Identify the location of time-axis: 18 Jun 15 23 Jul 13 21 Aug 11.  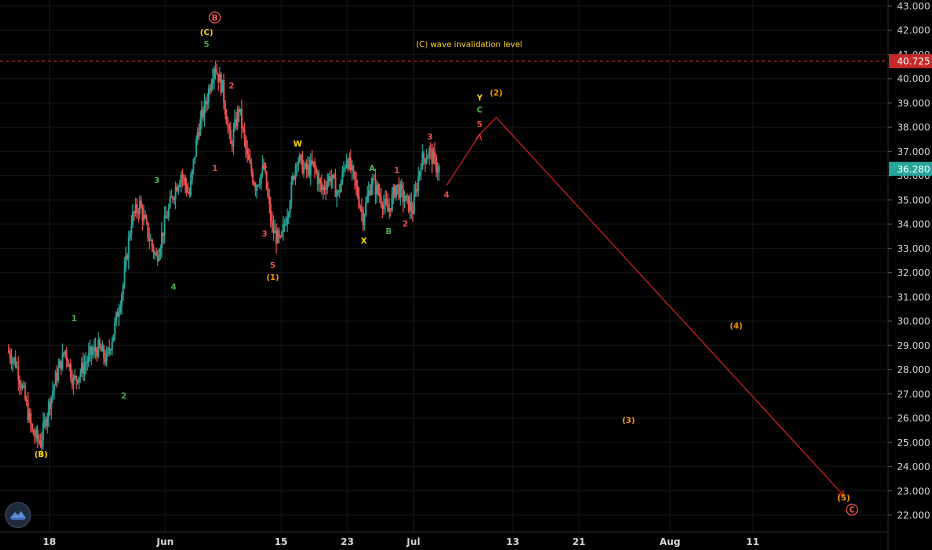
(444, 539).